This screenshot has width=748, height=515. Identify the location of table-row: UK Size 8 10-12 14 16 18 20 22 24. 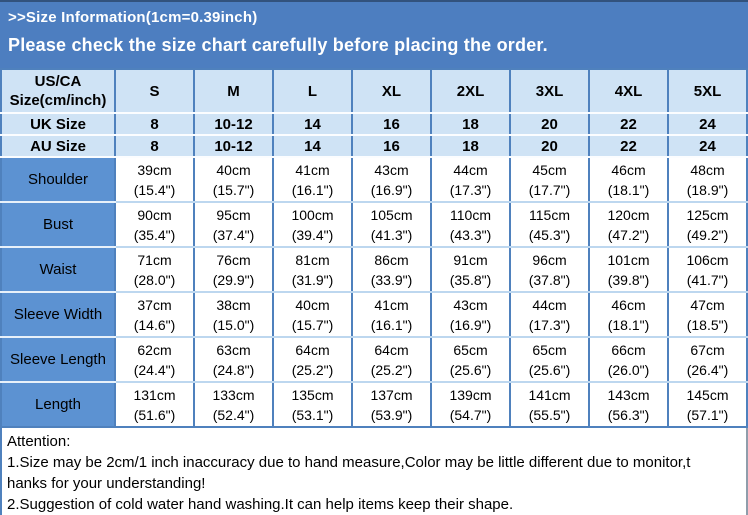
(374, 124).